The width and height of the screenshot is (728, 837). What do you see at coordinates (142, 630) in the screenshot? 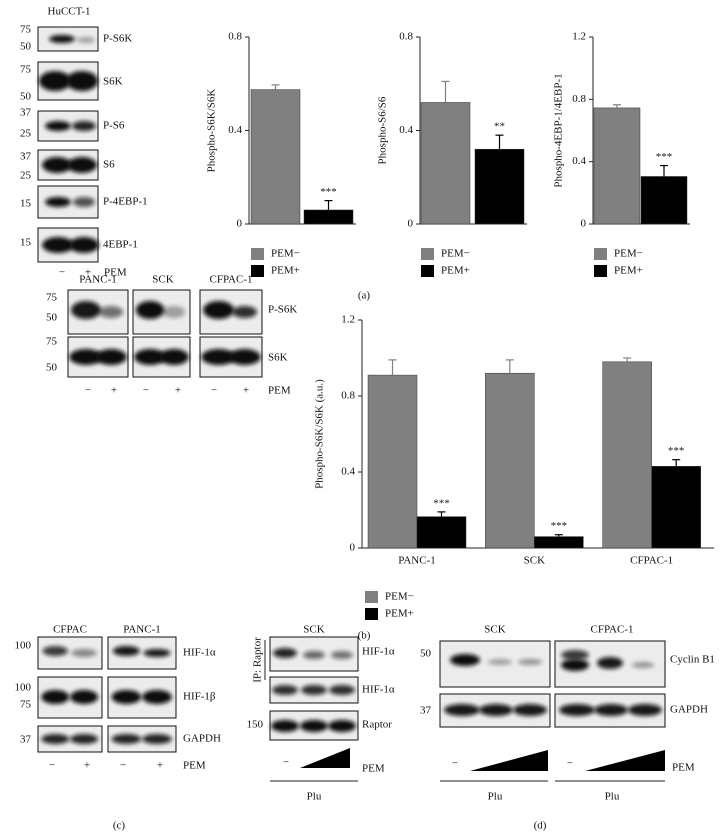
I see `cell-line: PANC-1` at bounding box center [142, 630].